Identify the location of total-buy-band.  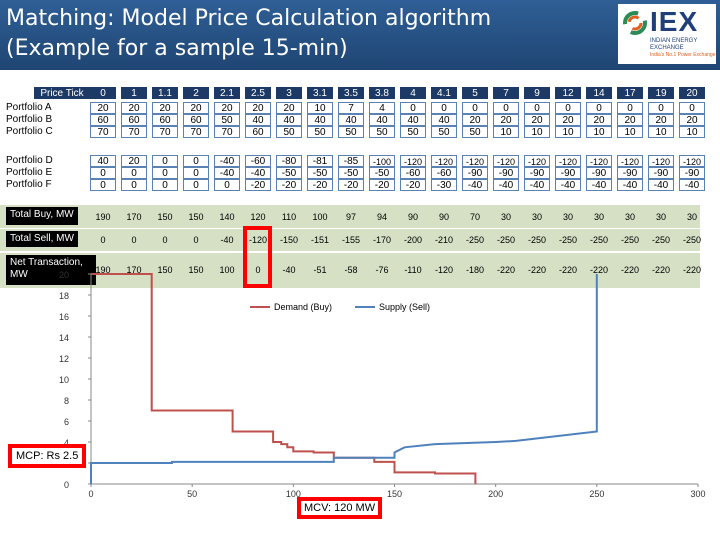
(350, 216).